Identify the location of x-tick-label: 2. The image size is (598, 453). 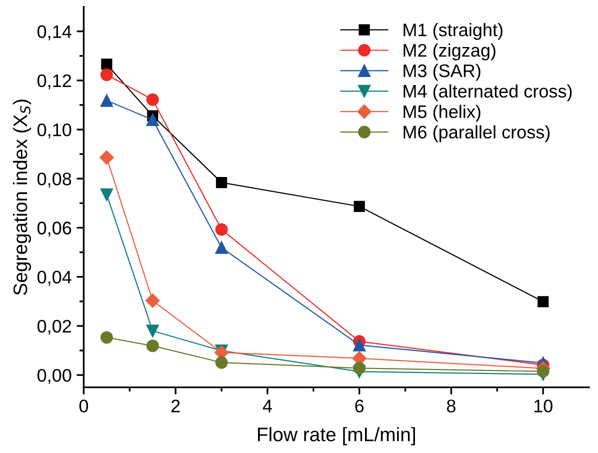
(175, 406).